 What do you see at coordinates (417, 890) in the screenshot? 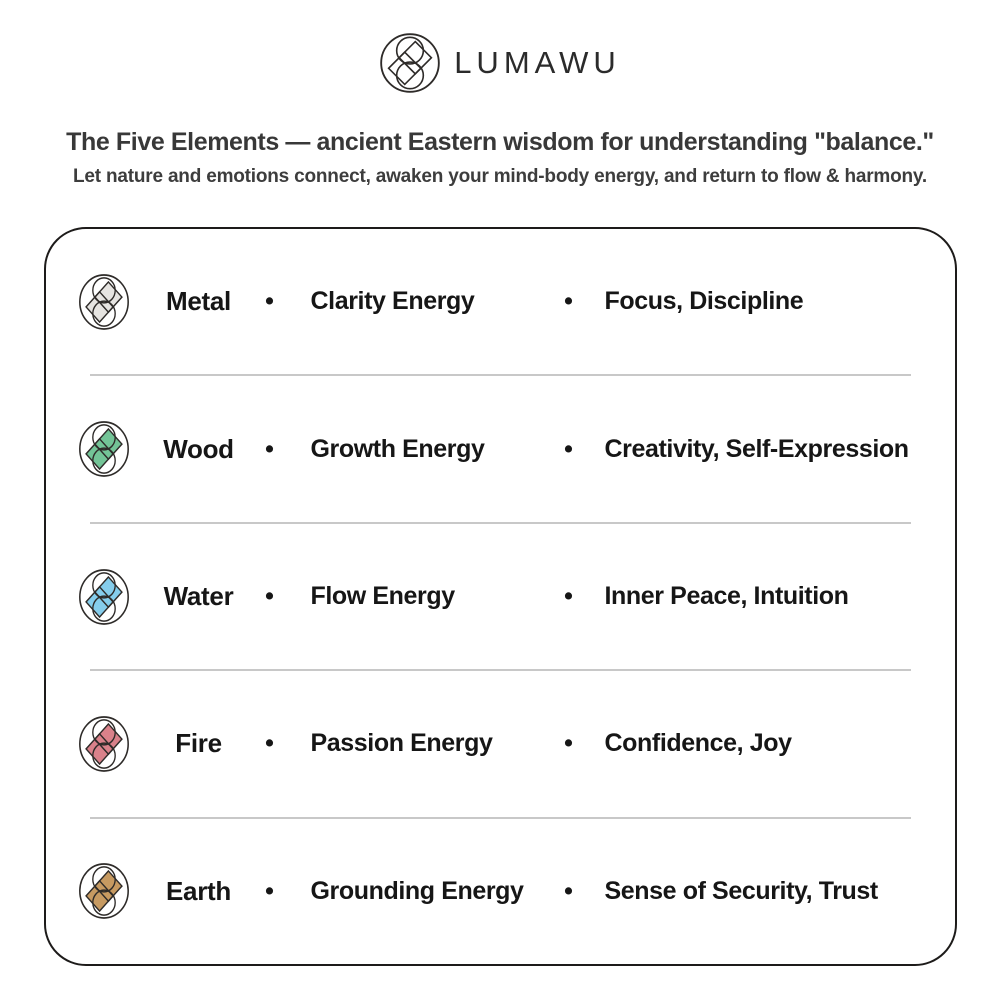
I see `element-energy: Grounding Energy` at bounding box center [417, 890].